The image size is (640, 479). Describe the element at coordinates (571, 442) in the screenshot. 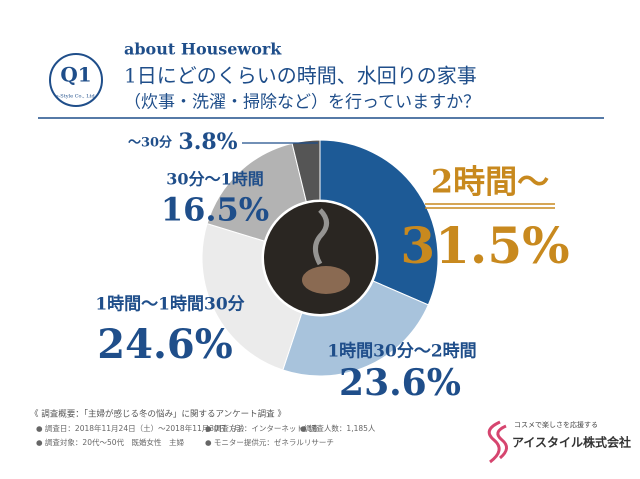

I see `logo-name: アイスタイル株式会社` at that location.